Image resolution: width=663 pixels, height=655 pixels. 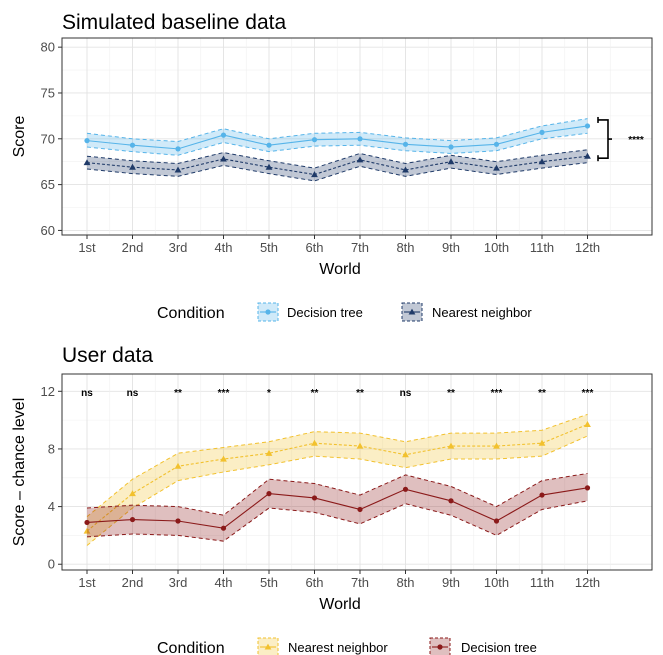 What do you see at coordinates (48, 230) in the screenshot?
I see `y-tick-label: 60` at bounding box center [48, 230].